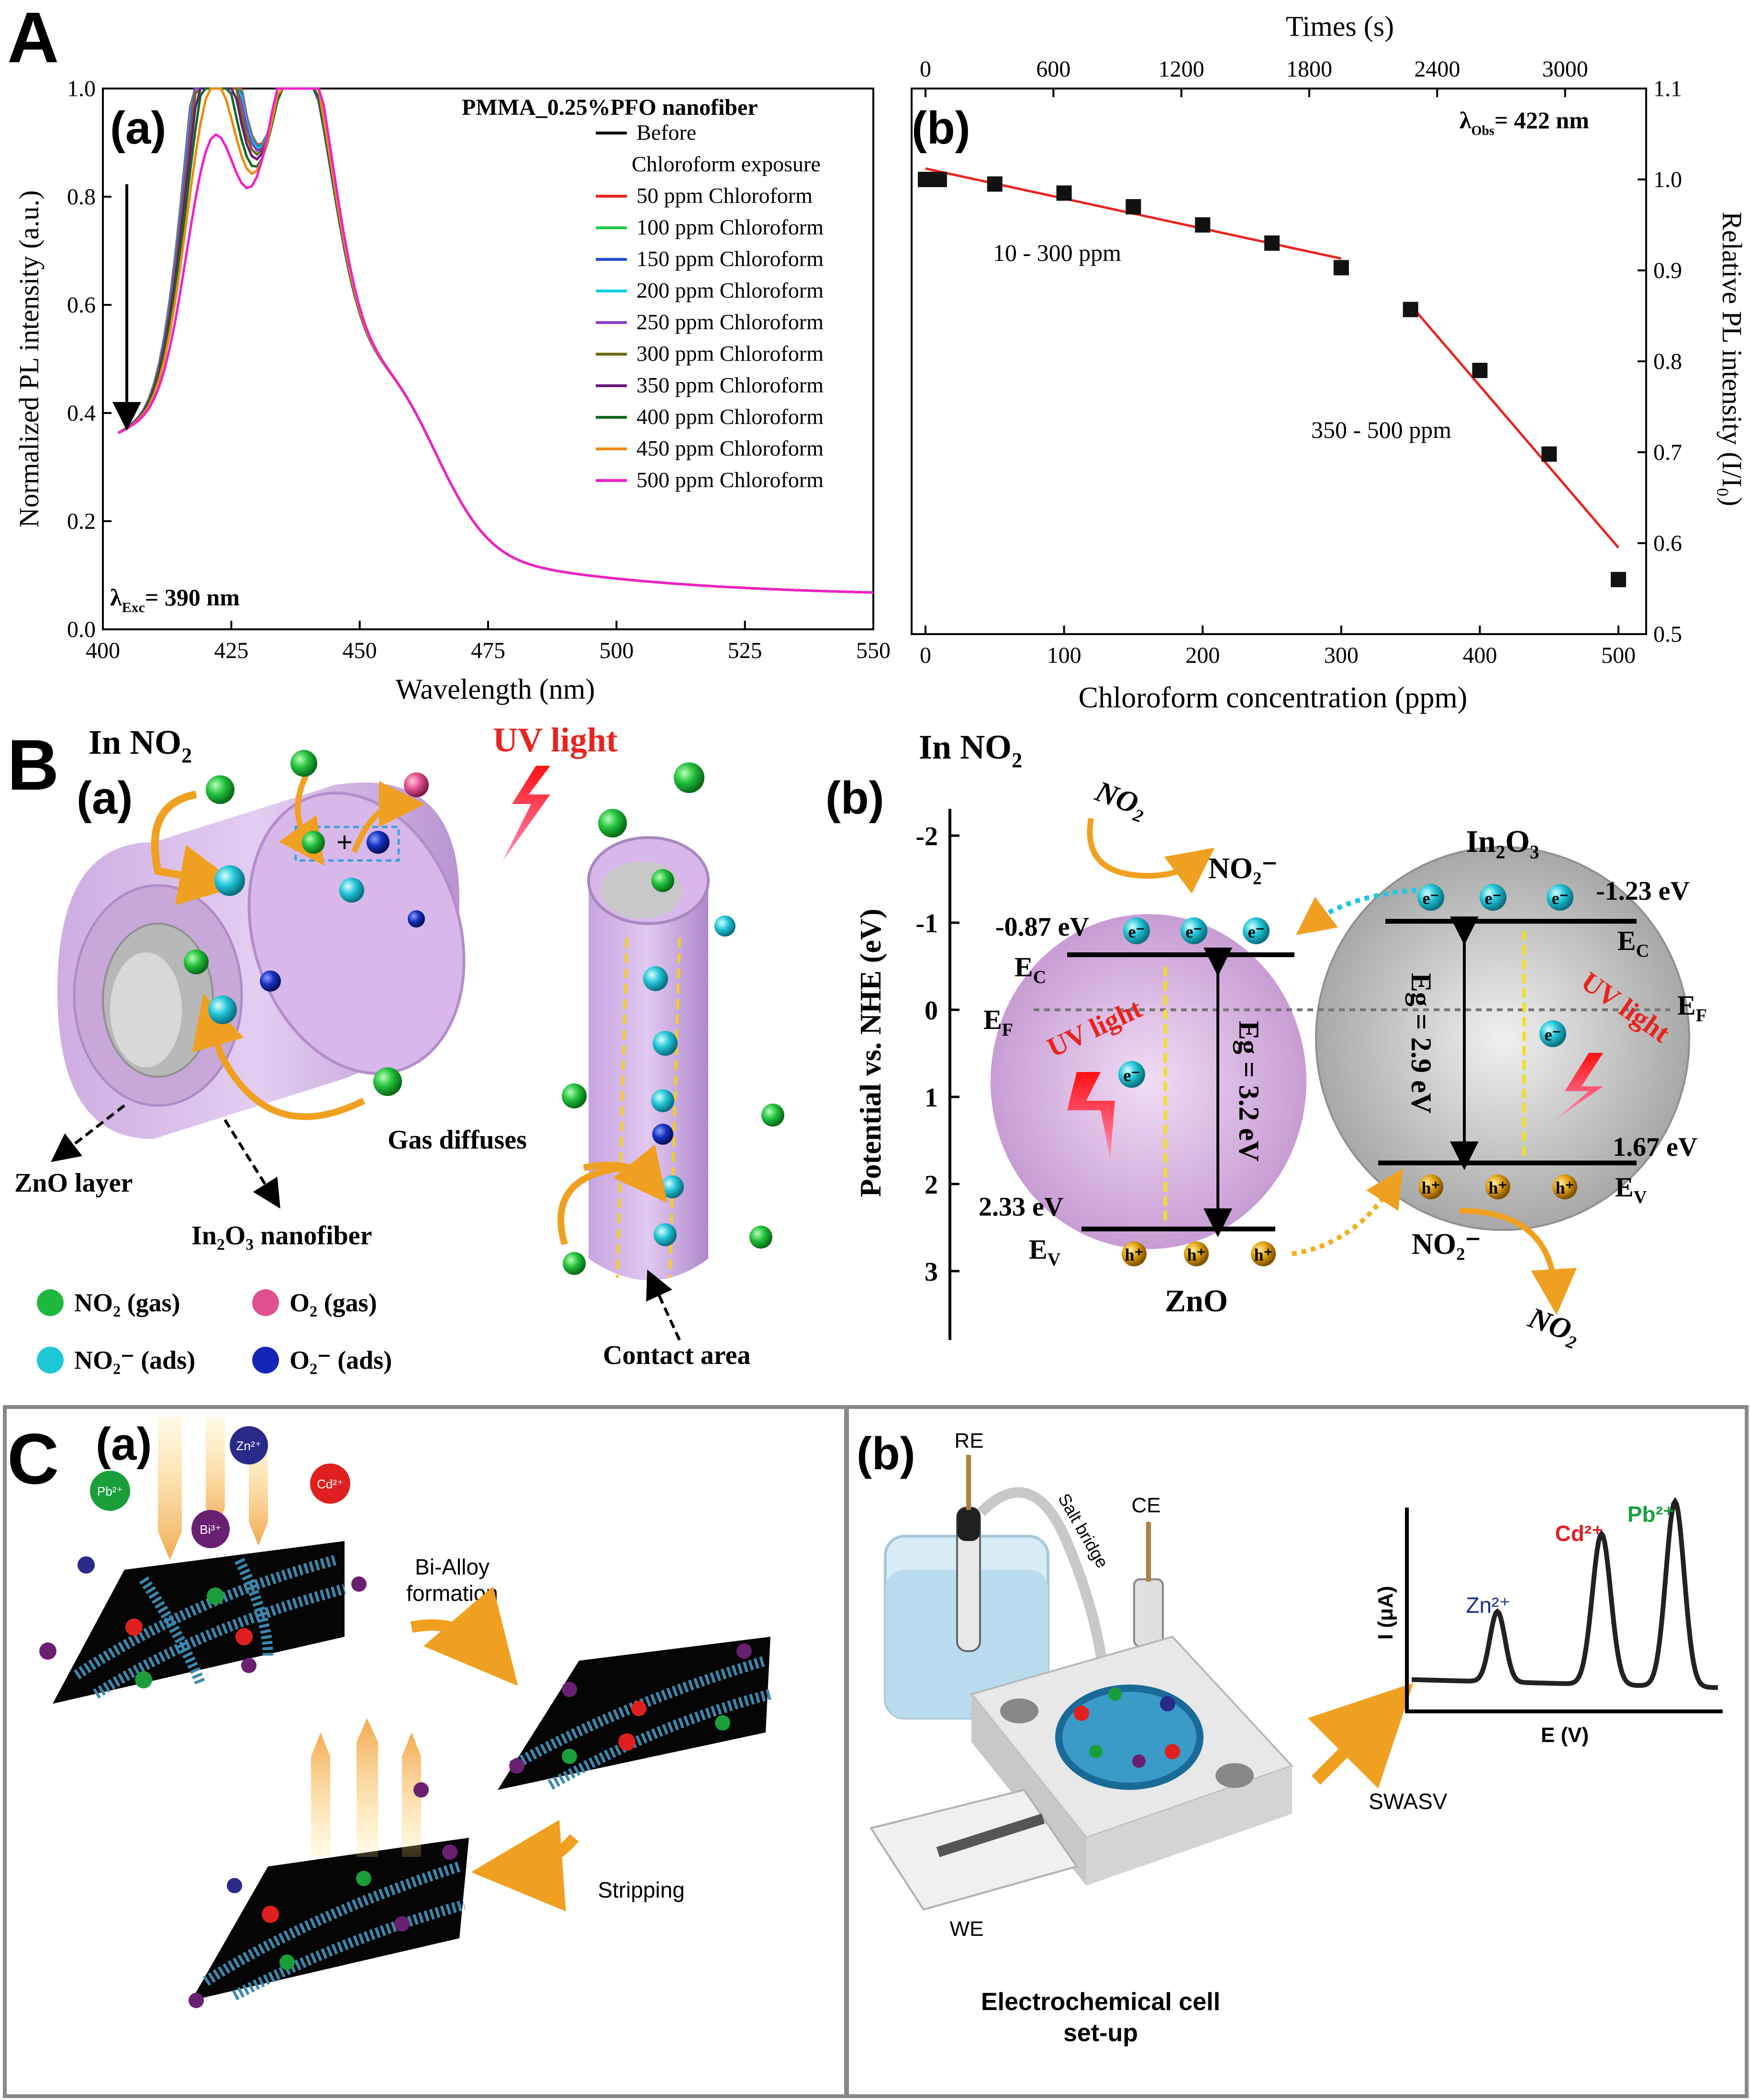 The height and width of the screenshot is (2100, 1750). What do you see at coordinates (932, 1272) in the screenshot?
I see `y-tick-label: 3` at bounding box center [932, 1272].